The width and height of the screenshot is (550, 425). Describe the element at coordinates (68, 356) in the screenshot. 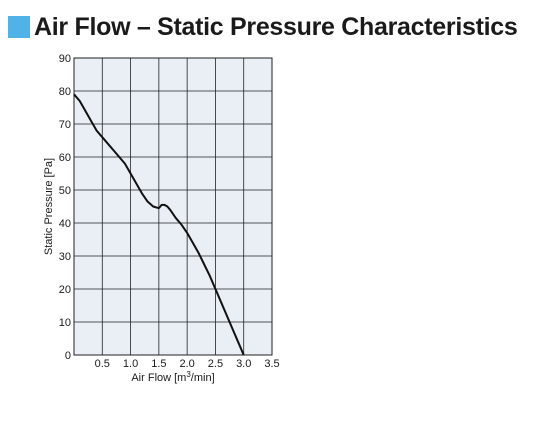

I see `y-tick-label: 0` at that location.